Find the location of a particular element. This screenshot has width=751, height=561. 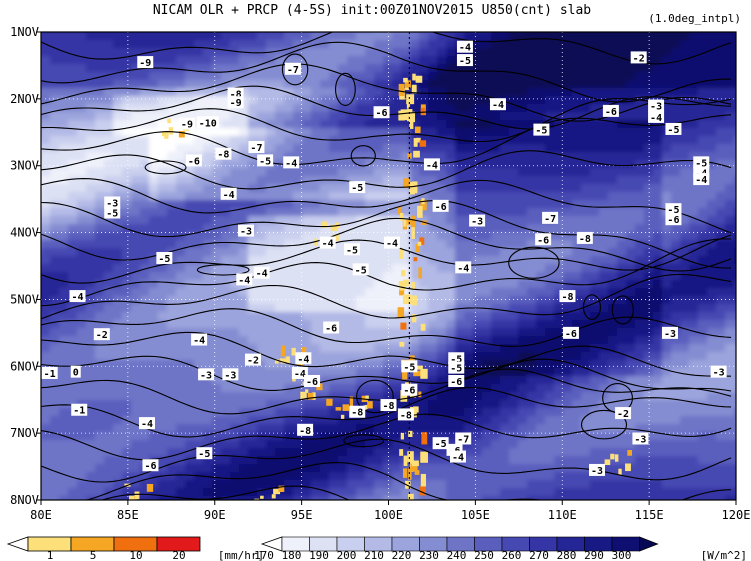

contour-label: -1 is located at coordinates (50, 374).